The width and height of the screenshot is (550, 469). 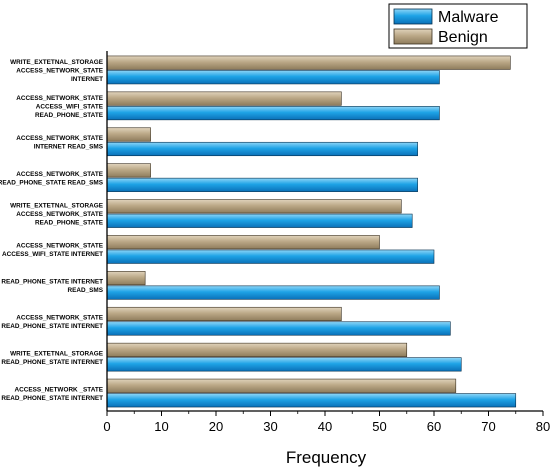 I want to click on x-tick-label-80: 80, so click(x=543, y=426).